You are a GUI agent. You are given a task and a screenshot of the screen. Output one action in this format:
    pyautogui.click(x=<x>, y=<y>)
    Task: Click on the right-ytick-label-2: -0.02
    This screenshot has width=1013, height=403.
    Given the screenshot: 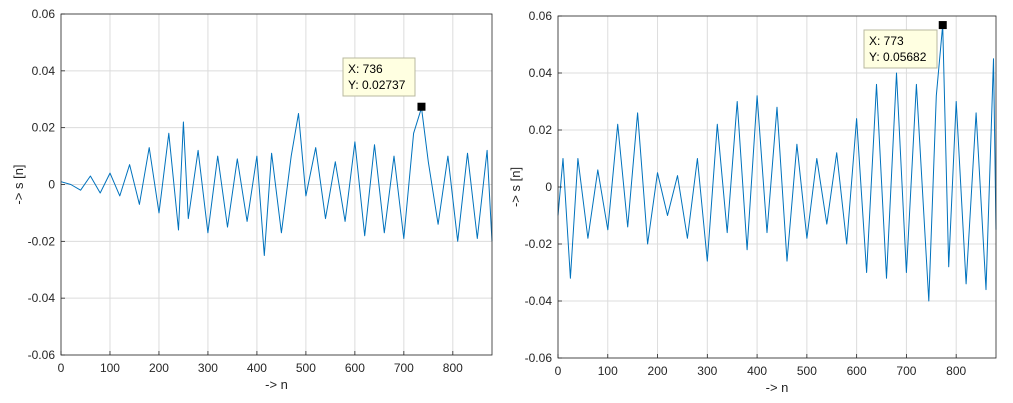 What is the action you would take?
    pyautogui.click(x=539, y=244)
    